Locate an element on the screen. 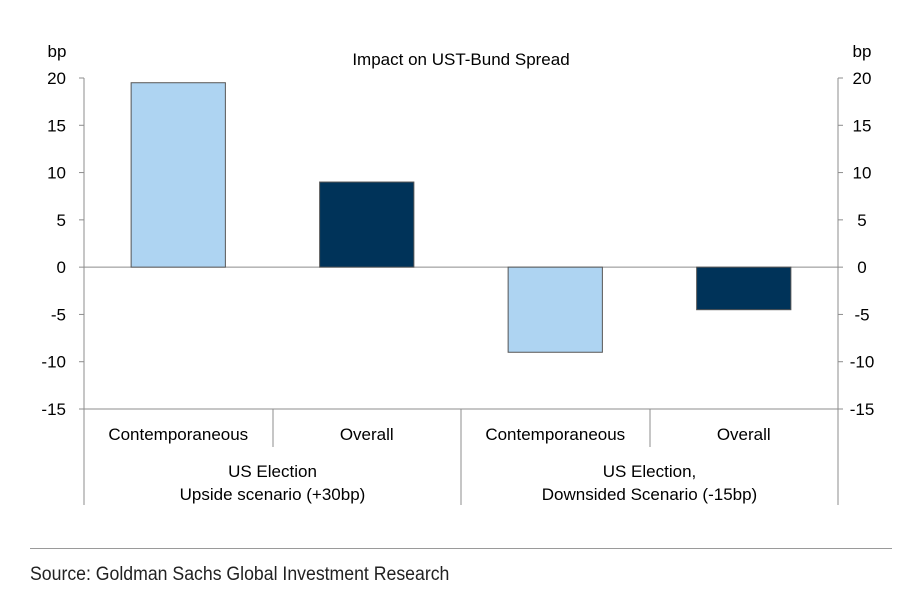 This screenshot has width=919, height=608. right-tick-label: -10 is located at coordinates (862, 362).